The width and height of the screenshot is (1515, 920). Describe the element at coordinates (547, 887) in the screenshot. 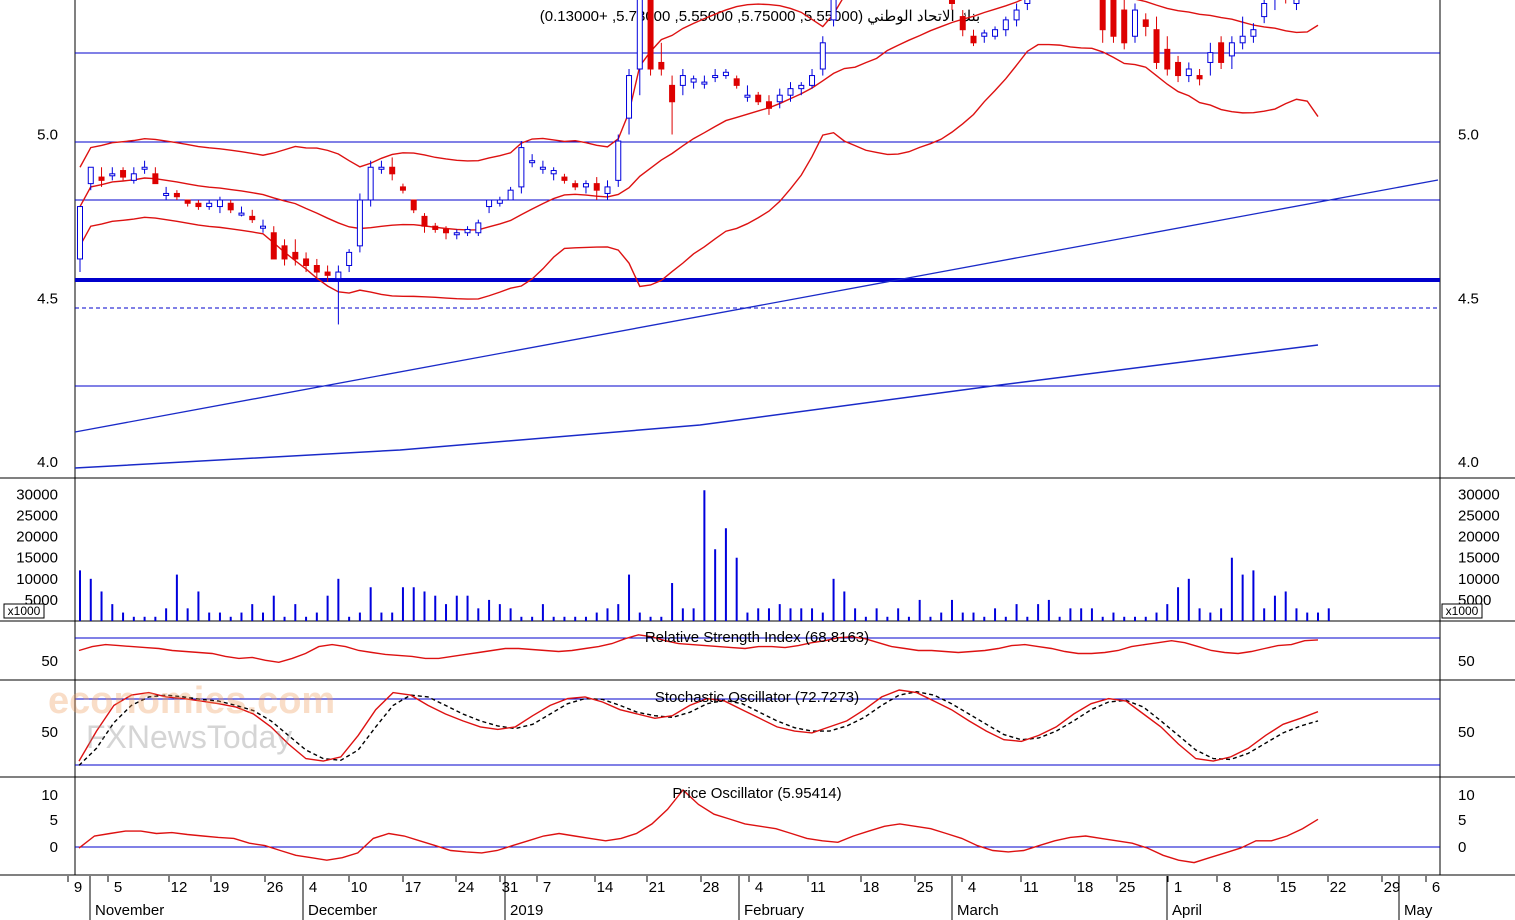

I see `x-day-label: 7` at that location.